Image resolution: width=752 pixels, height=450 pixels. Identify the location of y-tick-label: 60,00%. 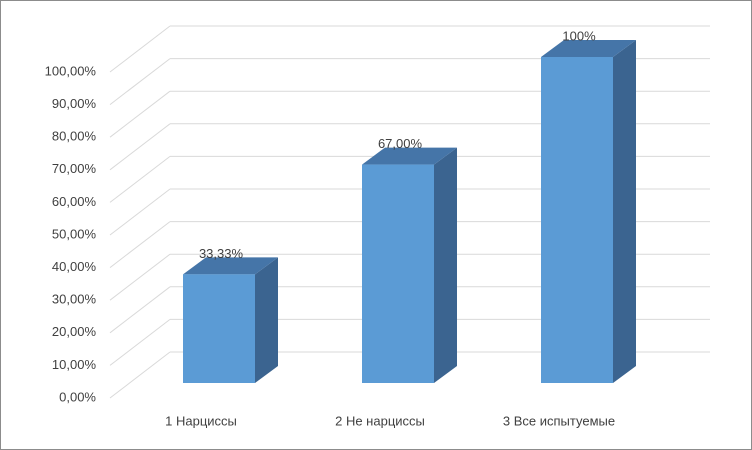
(74, 201).